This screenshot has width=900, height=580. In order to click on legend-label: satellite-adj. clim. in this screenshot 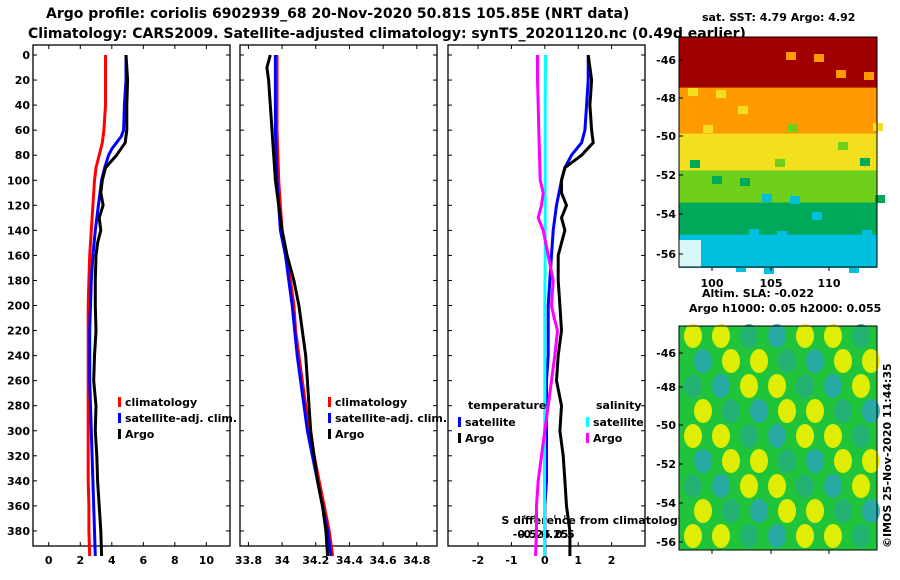, I will do `click(181, 418)`.